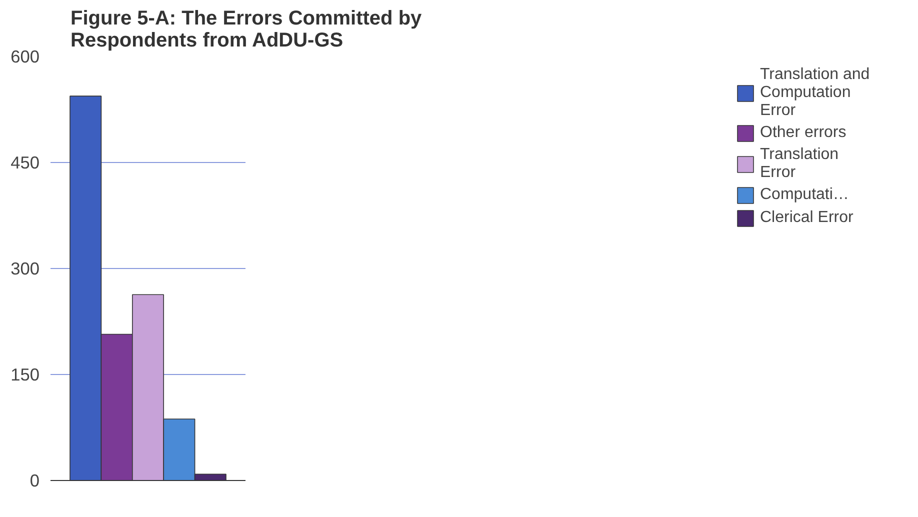 Image resolution: width=918 pixels, height=517 pixels. What do you see at coordinates (25, 268) in the screenshot?
I see `y-tick-label: 300` at bounding box center [25, 268].